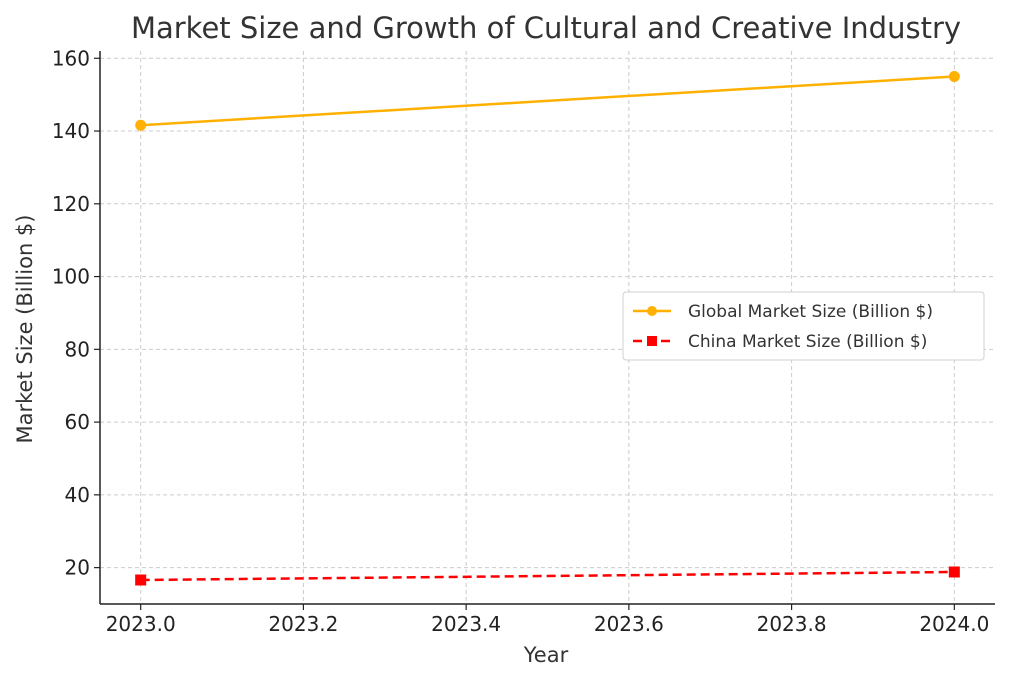  Describe the element at coordinates (652, 311) in the screenshot. I see `legend-marker-global` at that location.